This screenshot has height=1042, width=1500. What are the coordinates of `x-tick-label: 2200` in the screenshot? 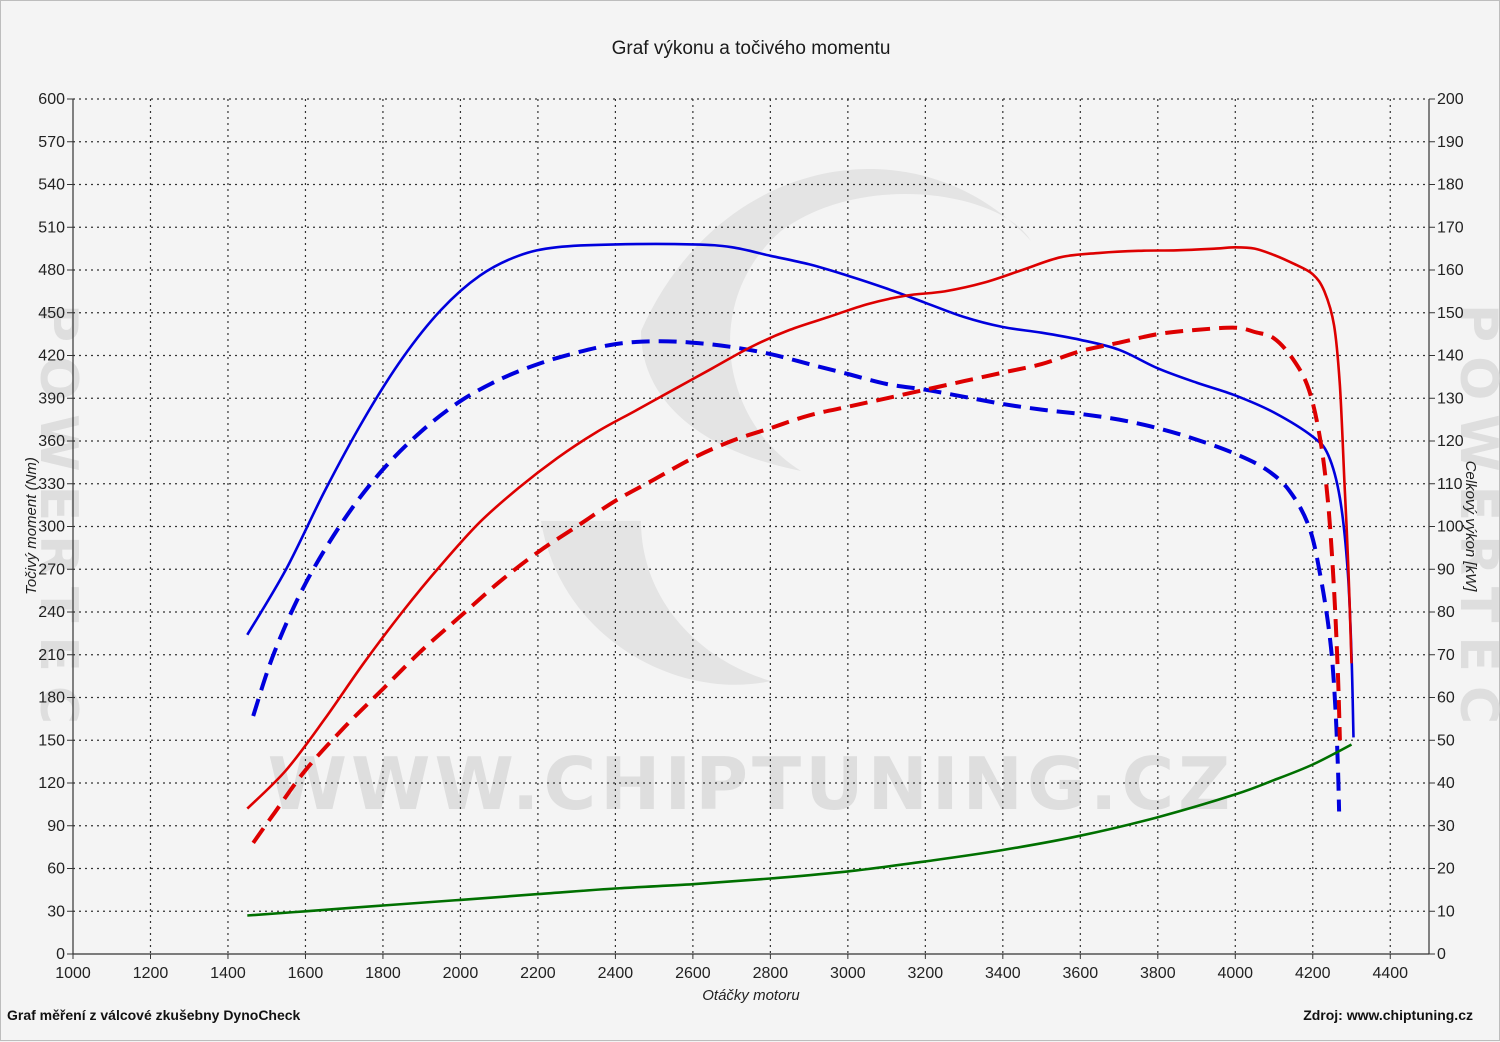 It's located at (538, 973).